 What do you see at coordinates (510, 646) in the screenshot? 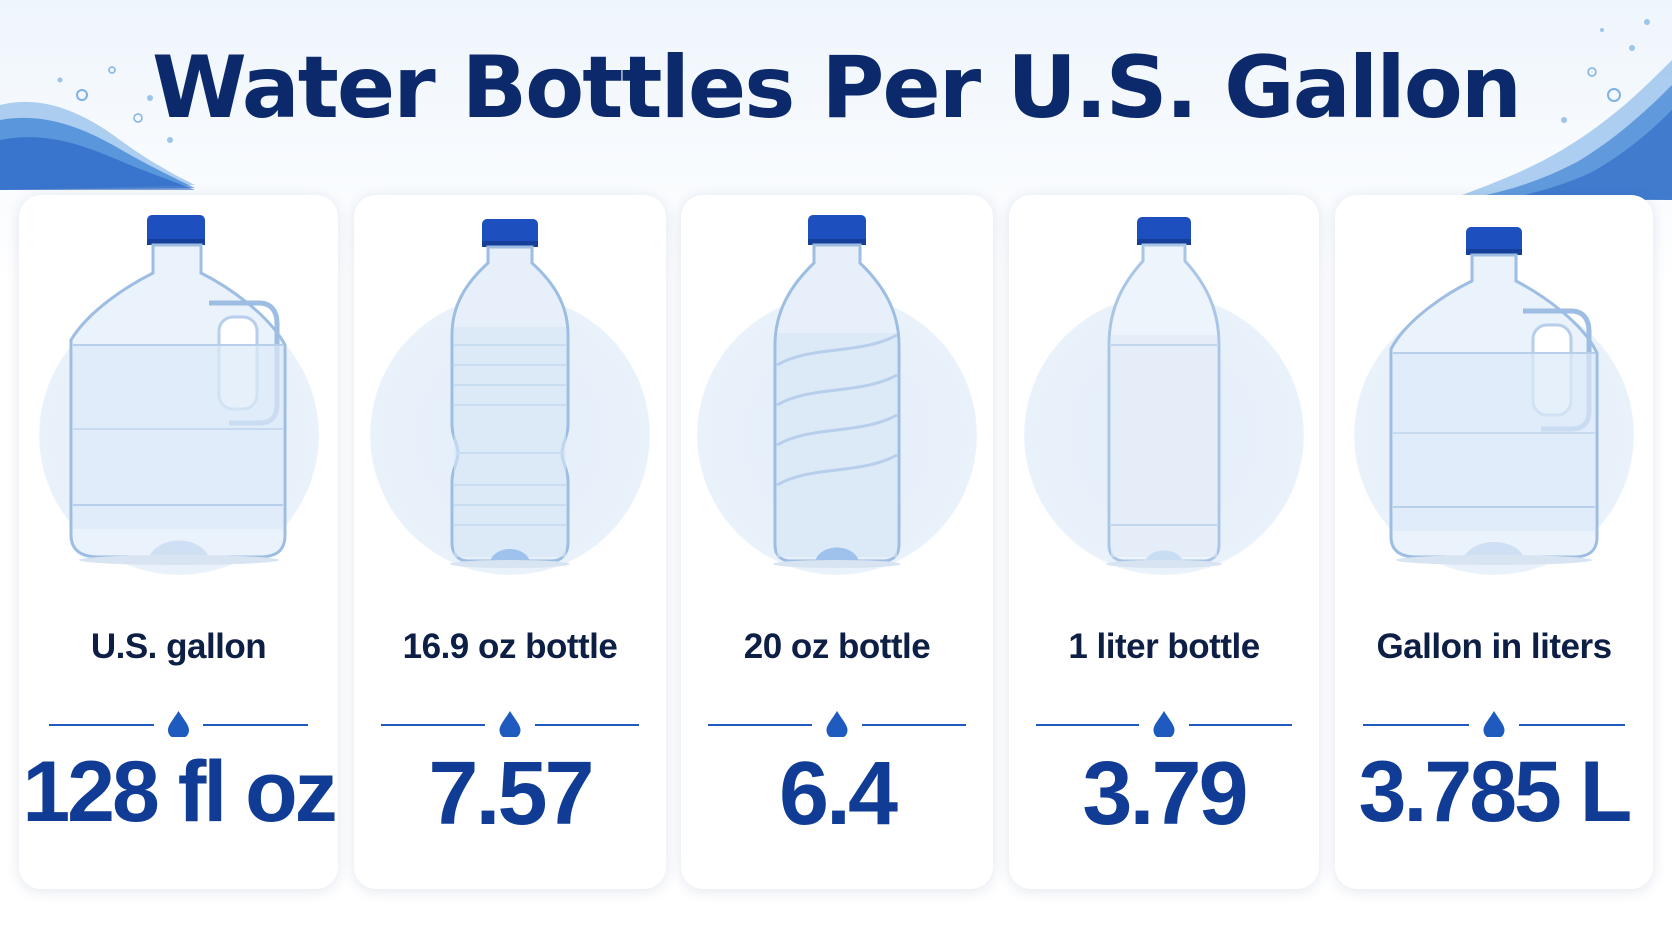
I see `card-label: 16.9 oz bottle` at bounding box center [510, 646].